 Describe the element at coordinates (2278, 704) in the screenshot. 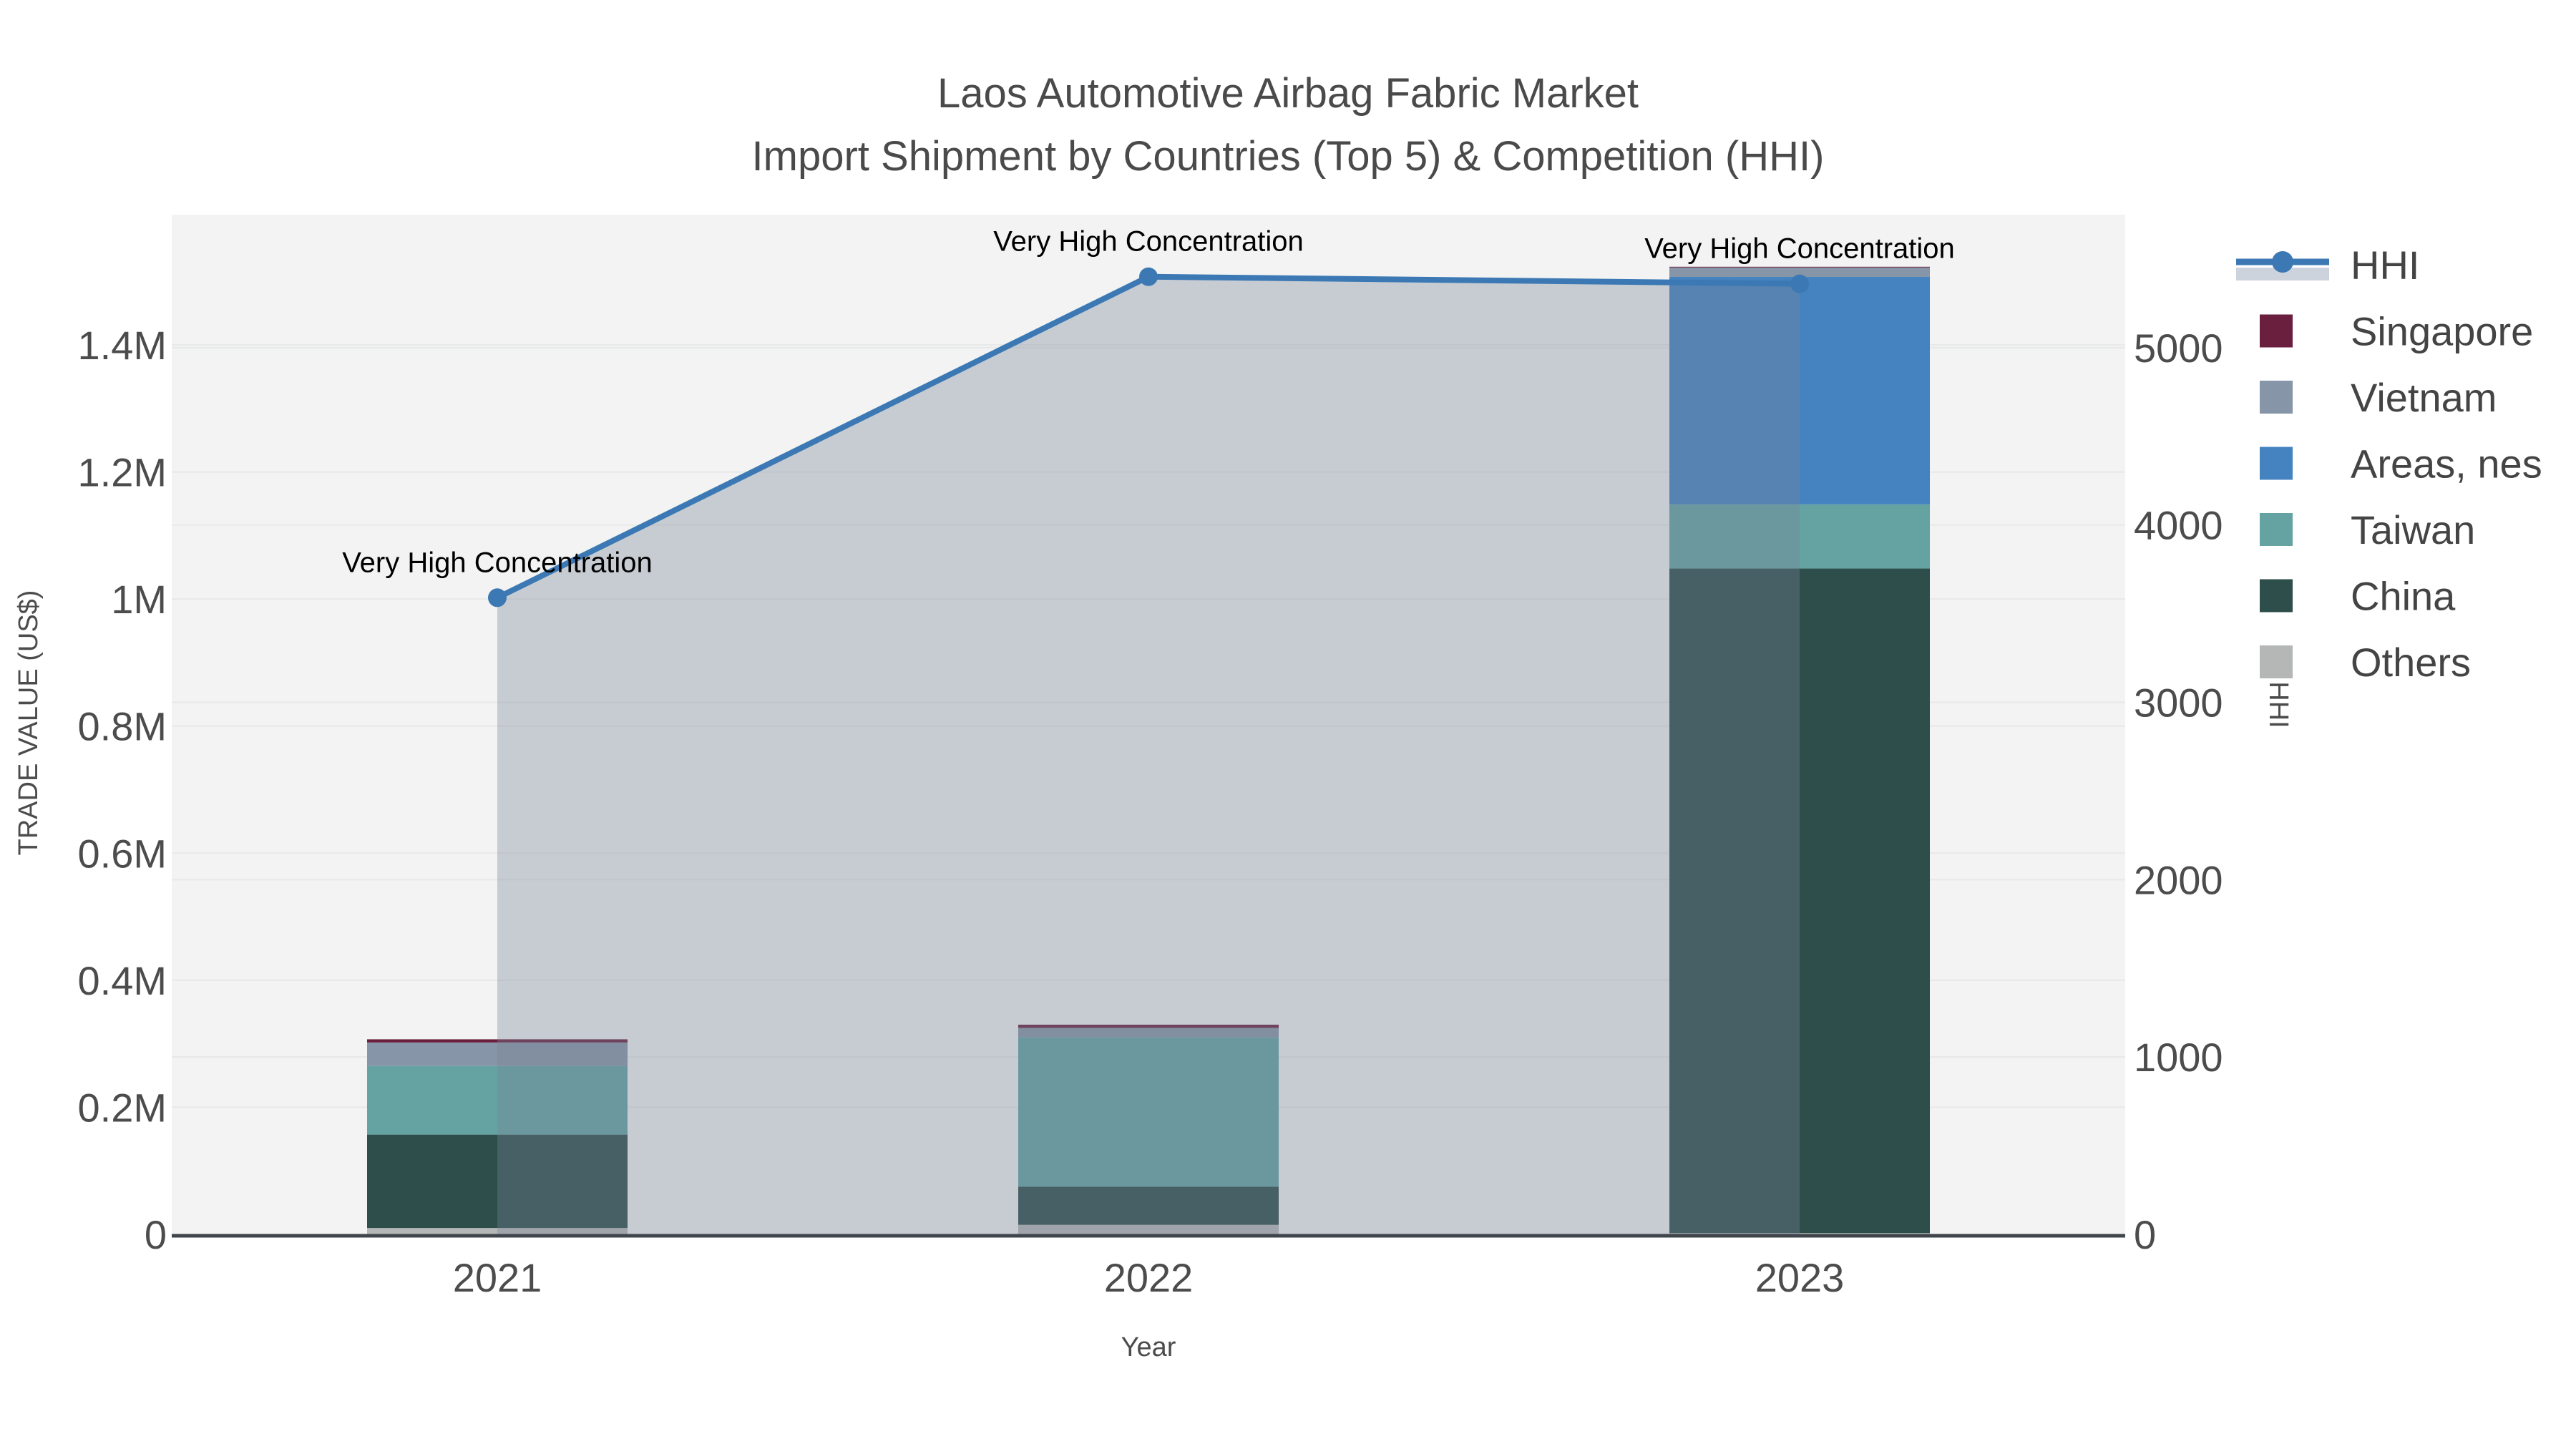

I see `y-right-axis-title: HHI` at that location.